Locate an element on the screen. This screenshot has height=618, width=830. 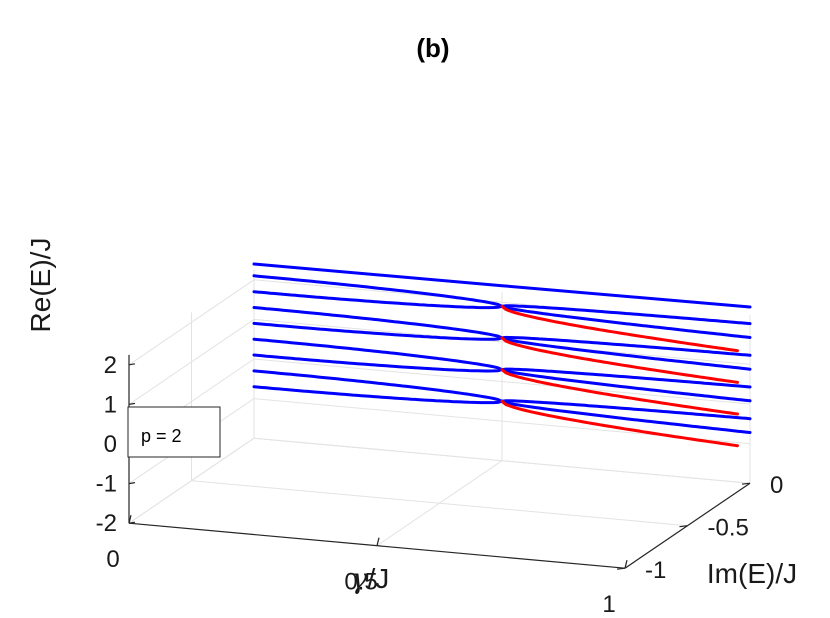
annotation-text: p = 2 is located at coordinates (161, 436).